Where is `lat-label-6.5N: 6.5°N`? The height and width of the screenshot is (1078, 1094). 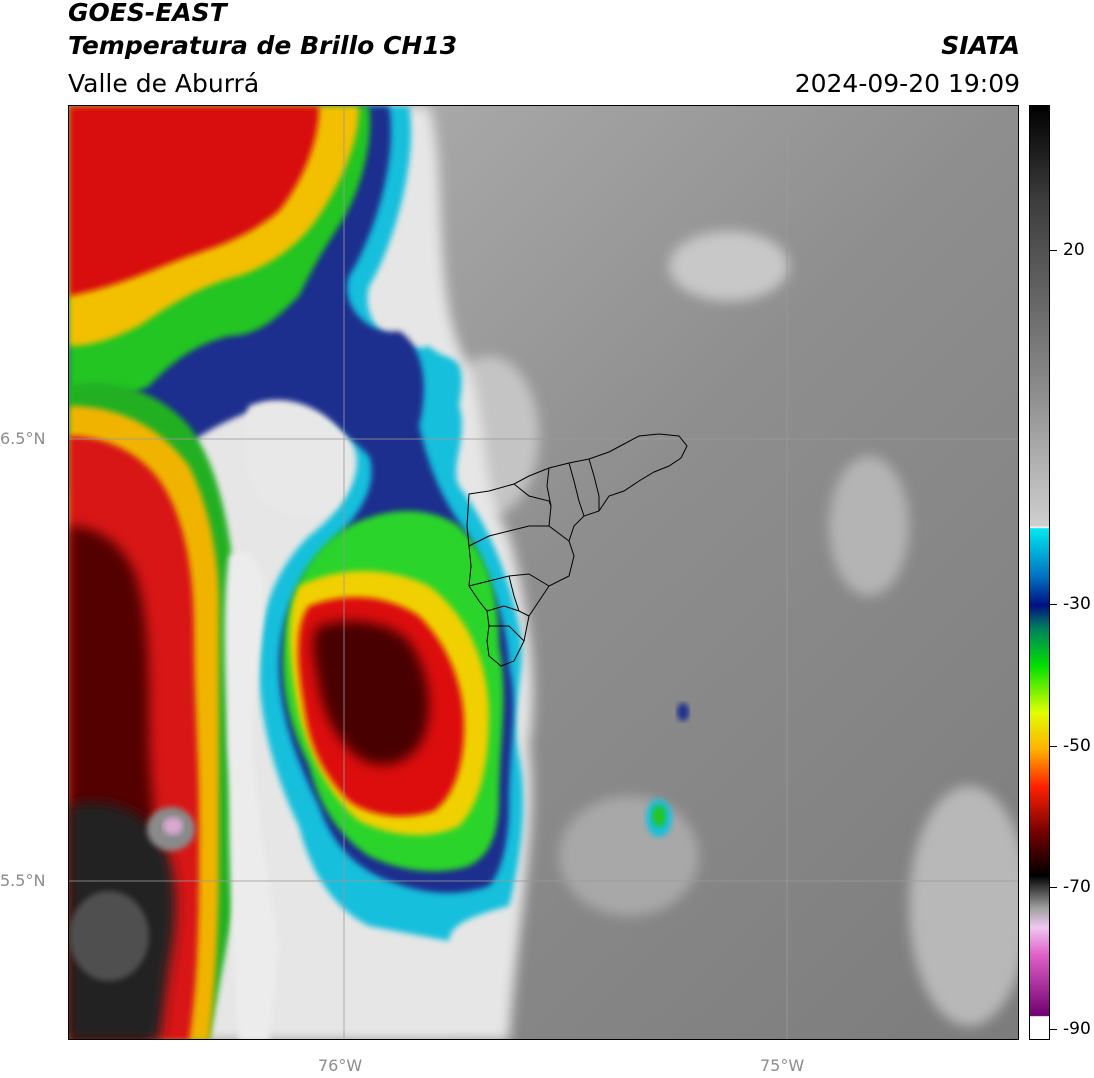 lat-label-6.5N: 6.5°N is located at coordinates (23, 438).